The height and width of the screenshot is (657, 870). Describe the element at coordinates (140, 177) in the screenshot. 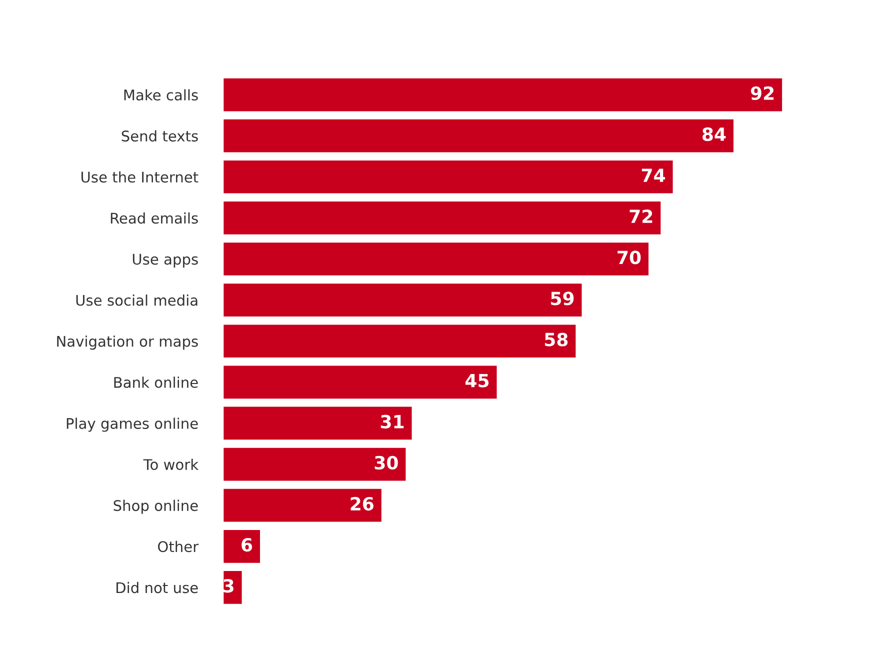

I see `y-tick-label: Use the Internet` at that location.